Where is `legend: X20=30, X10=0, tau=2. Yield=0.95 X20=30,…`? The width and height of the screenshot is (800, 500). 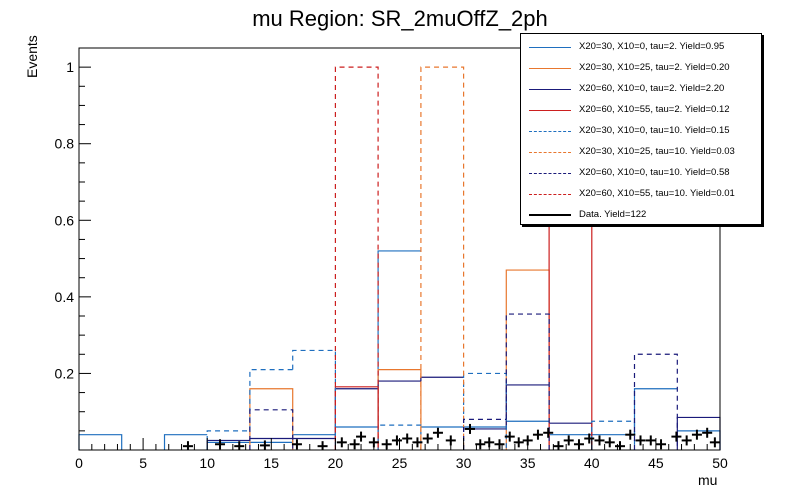
legend: X20=30, X10=0, tau=2. Yield=0.95 X20=30,… is located at coordinates (641, 129).